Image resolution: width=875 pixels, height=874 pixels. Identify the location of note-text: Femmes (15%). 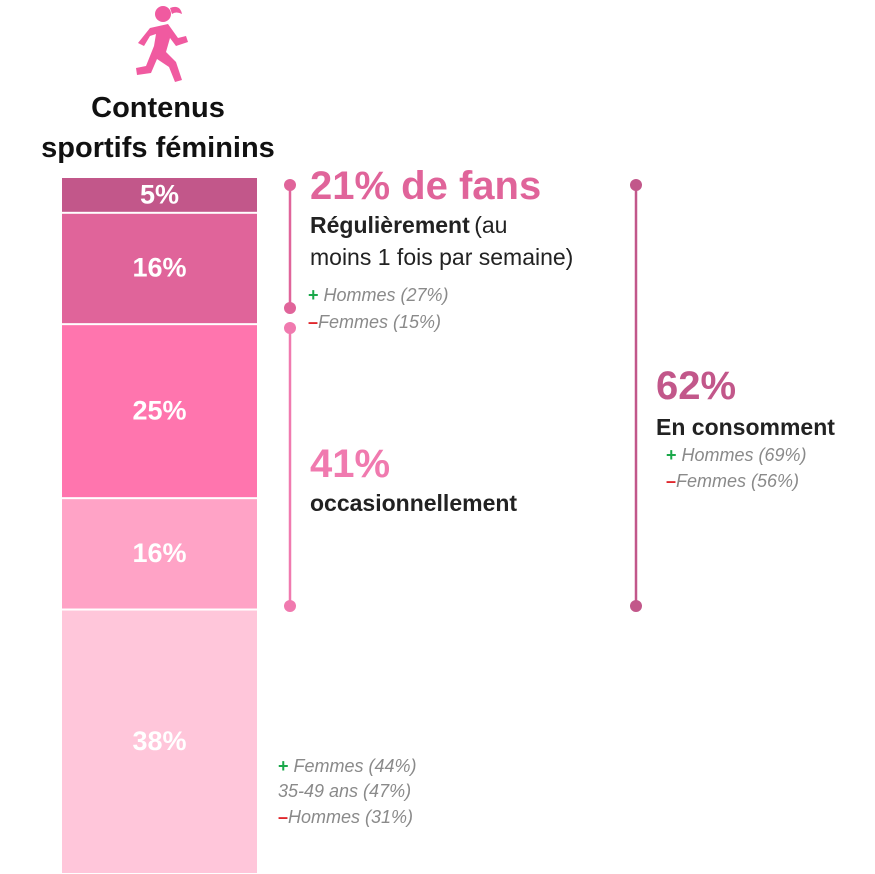
(380, 322).